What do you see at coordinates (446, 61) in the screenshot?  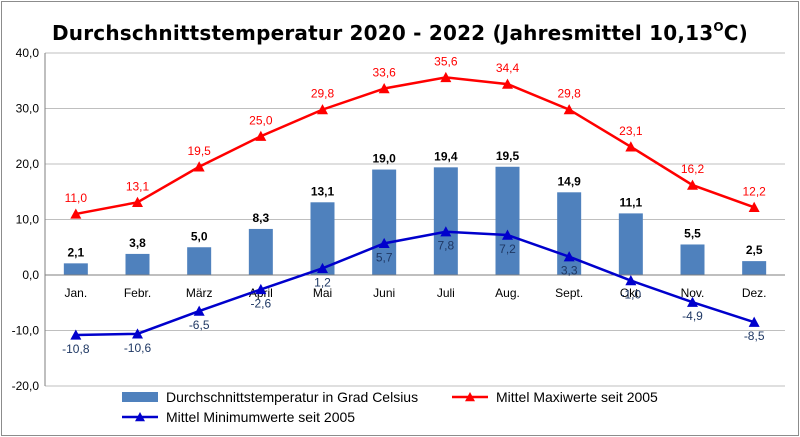 I see `max-series-data-label: 35,6` at bounding box center [446, 61].